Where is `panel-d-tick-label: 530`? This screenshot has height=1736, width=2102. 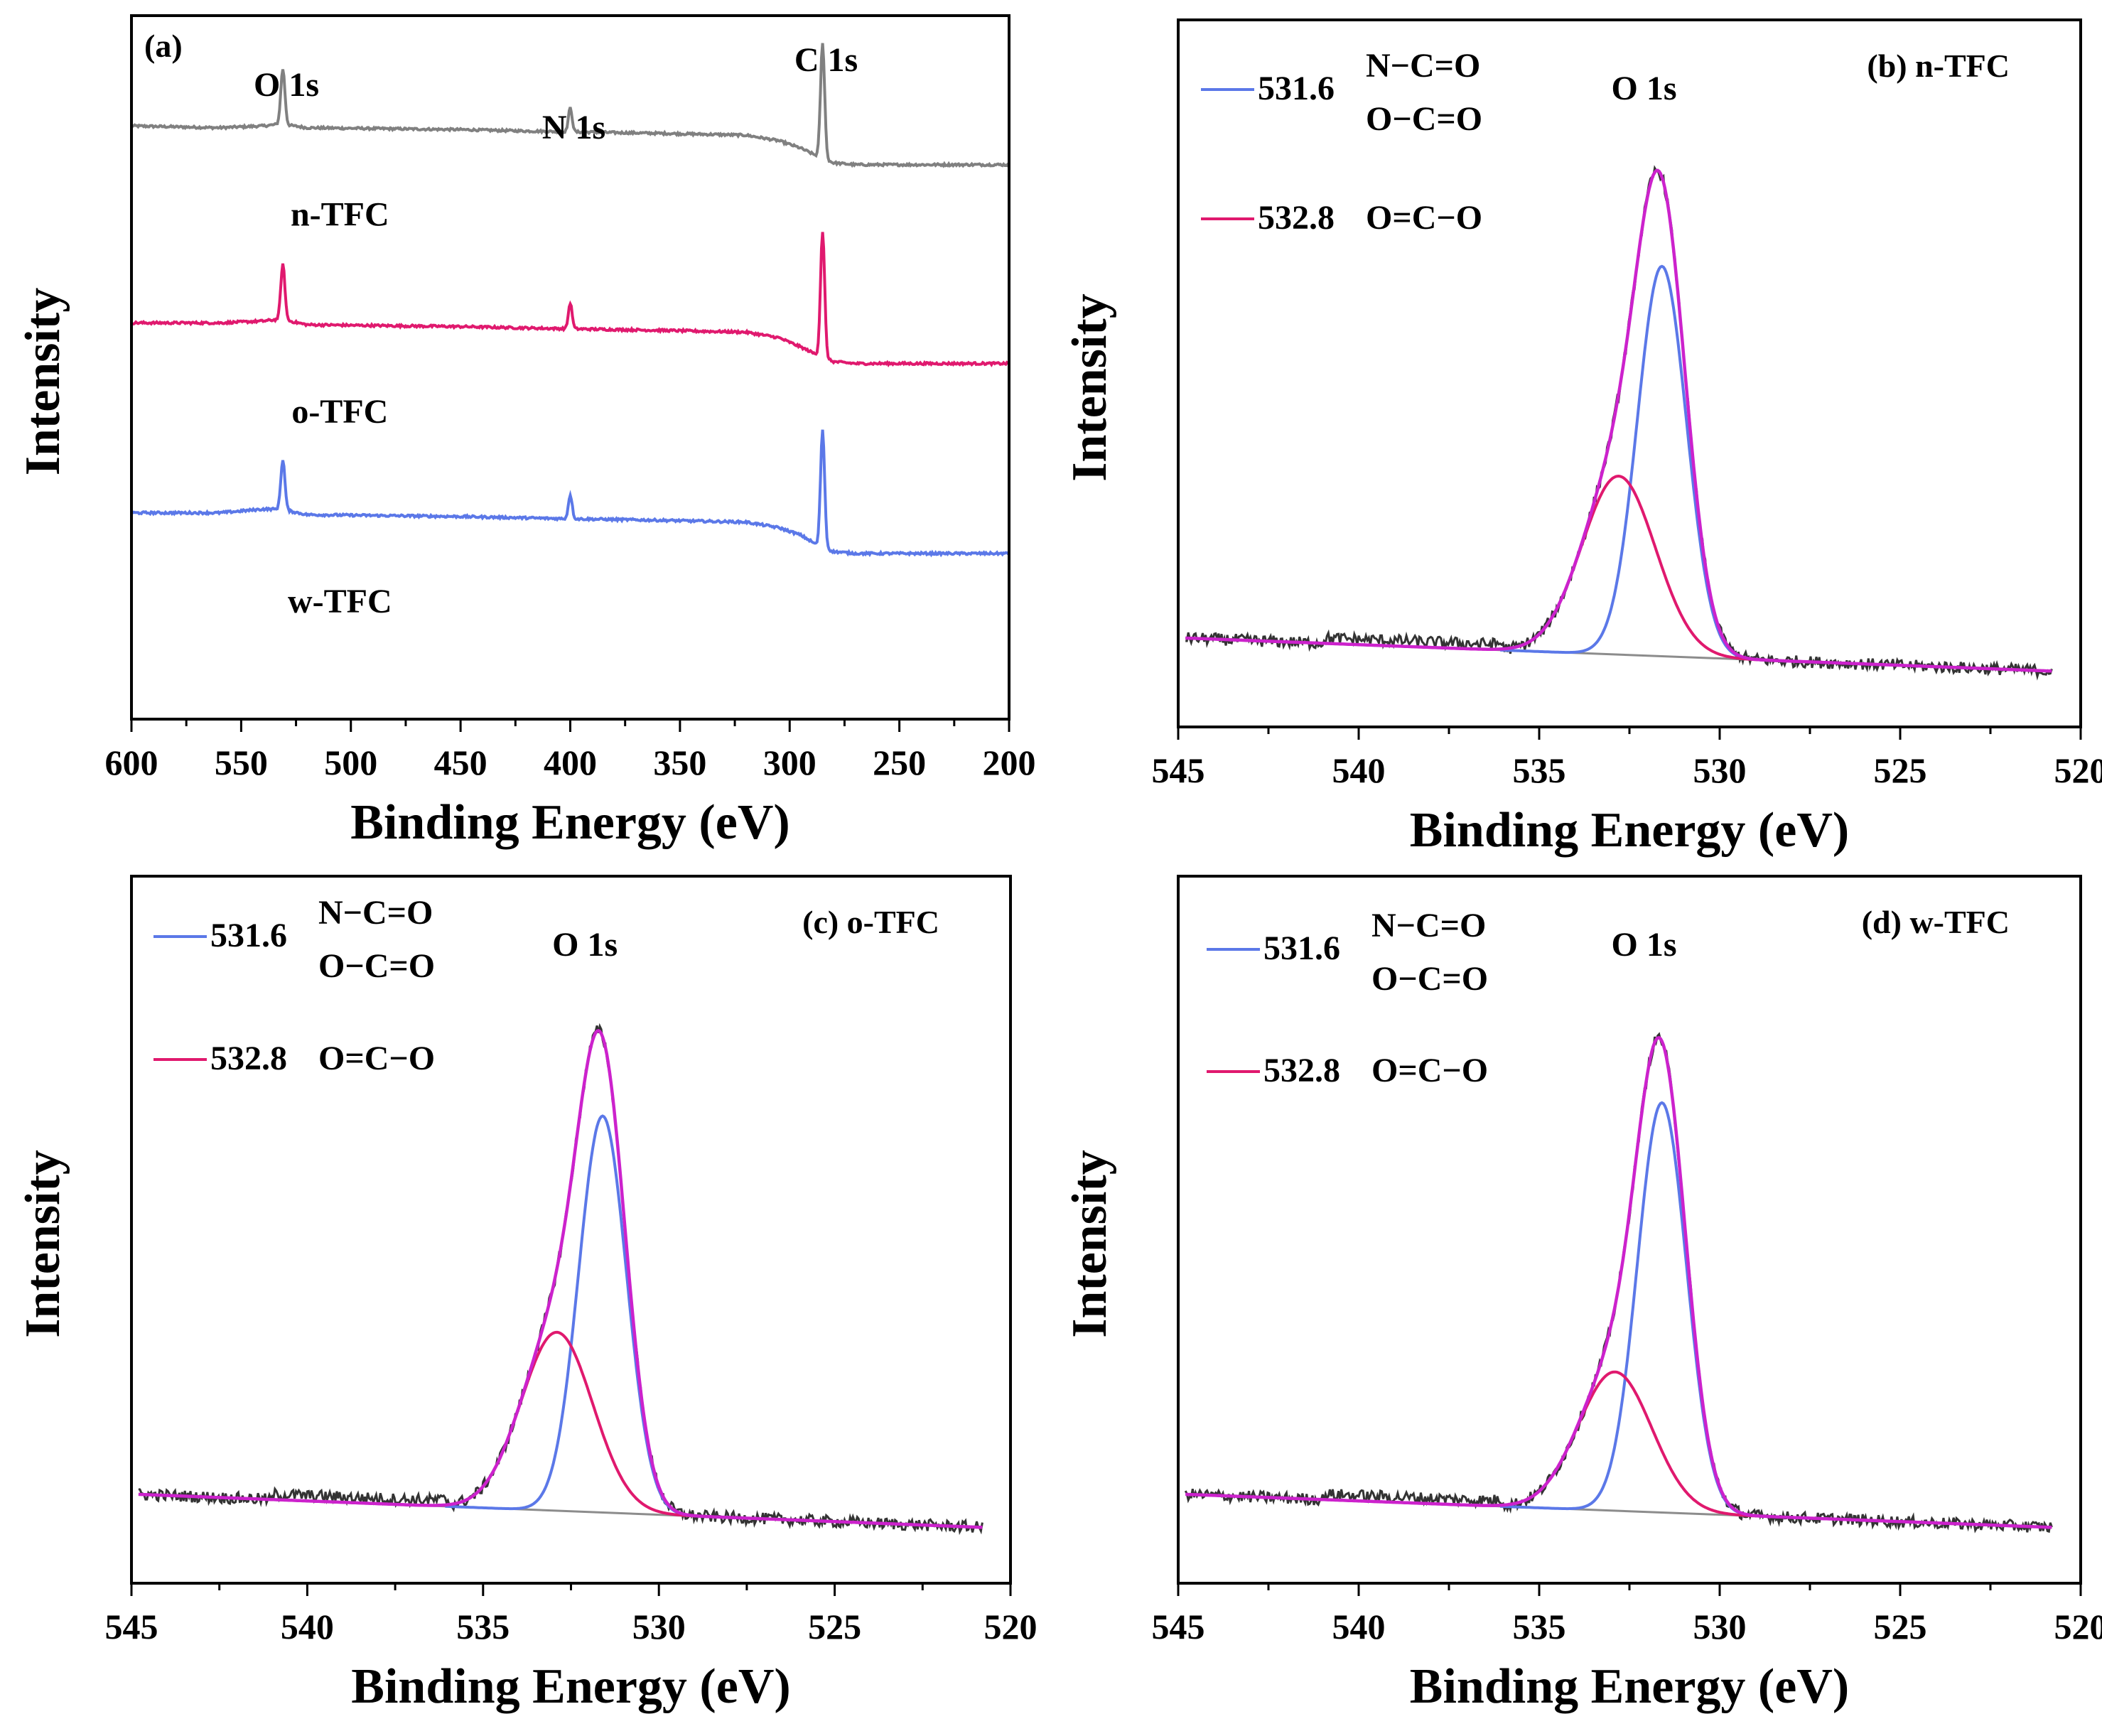 panel-d-tick-label: 530 is located at coordinates (1720, 1626).